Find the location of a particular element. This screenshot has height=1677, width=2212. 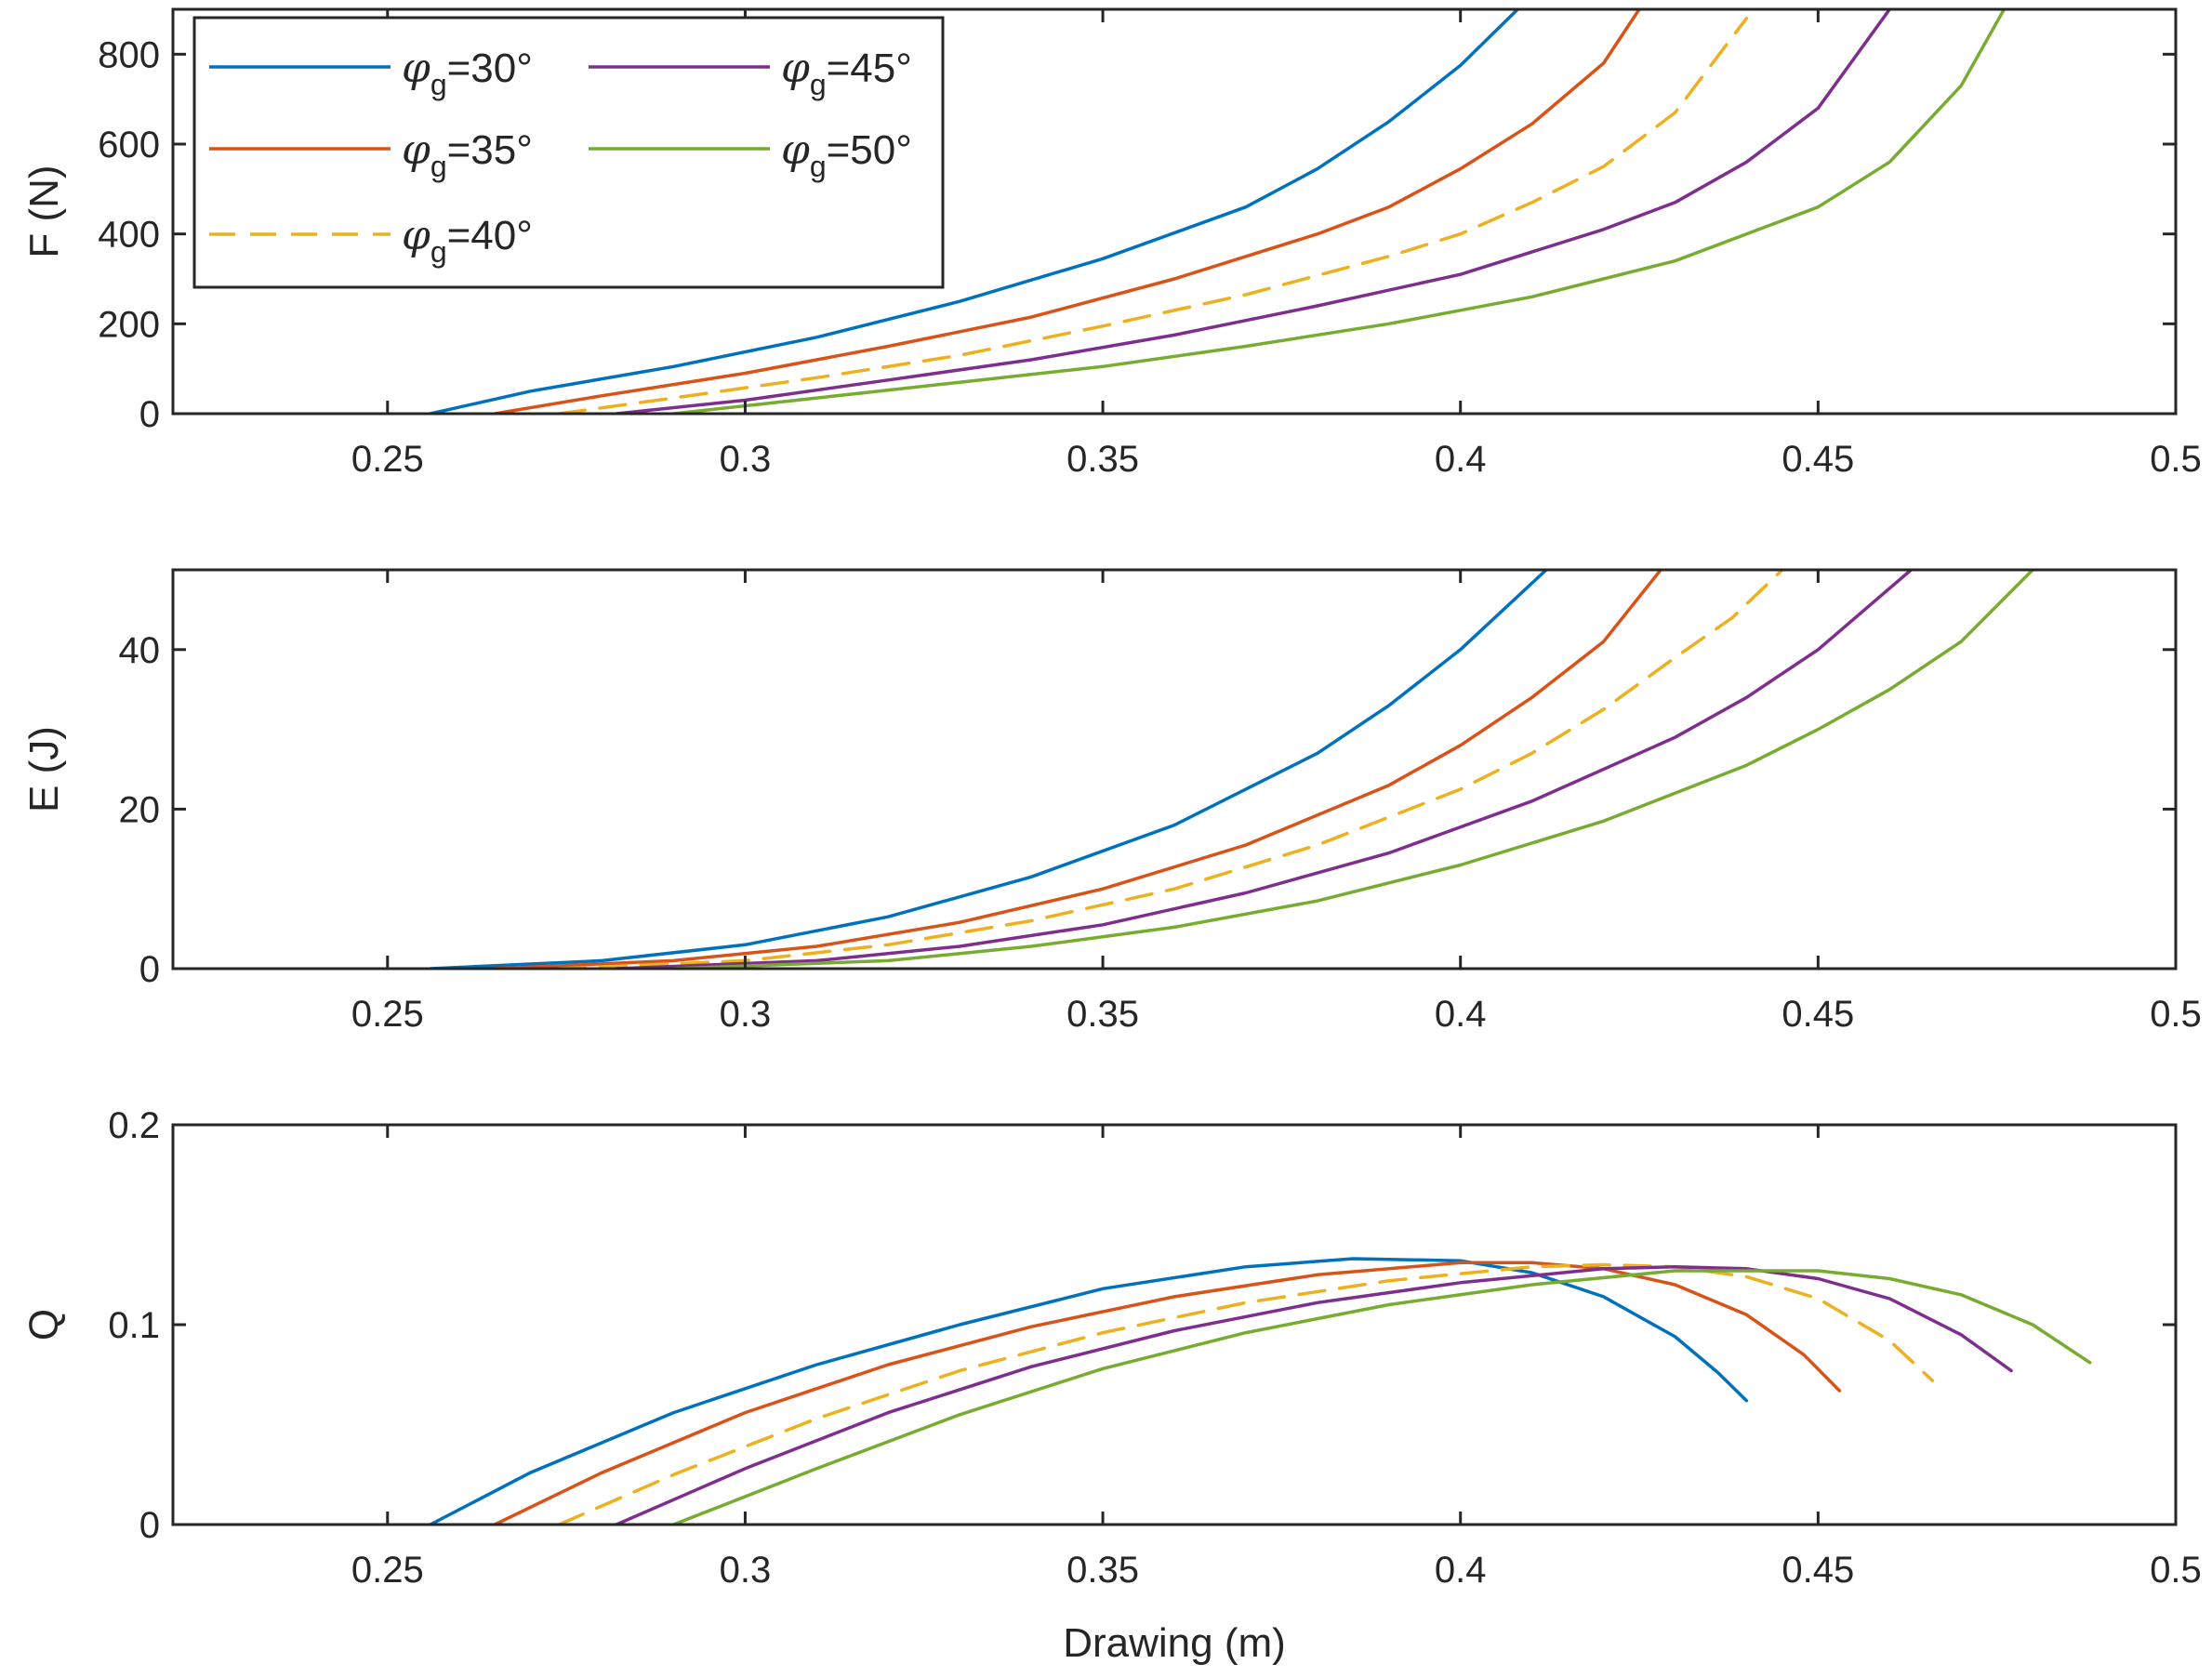

force-ytick-label: 400 is located at coordinates (129, 235).